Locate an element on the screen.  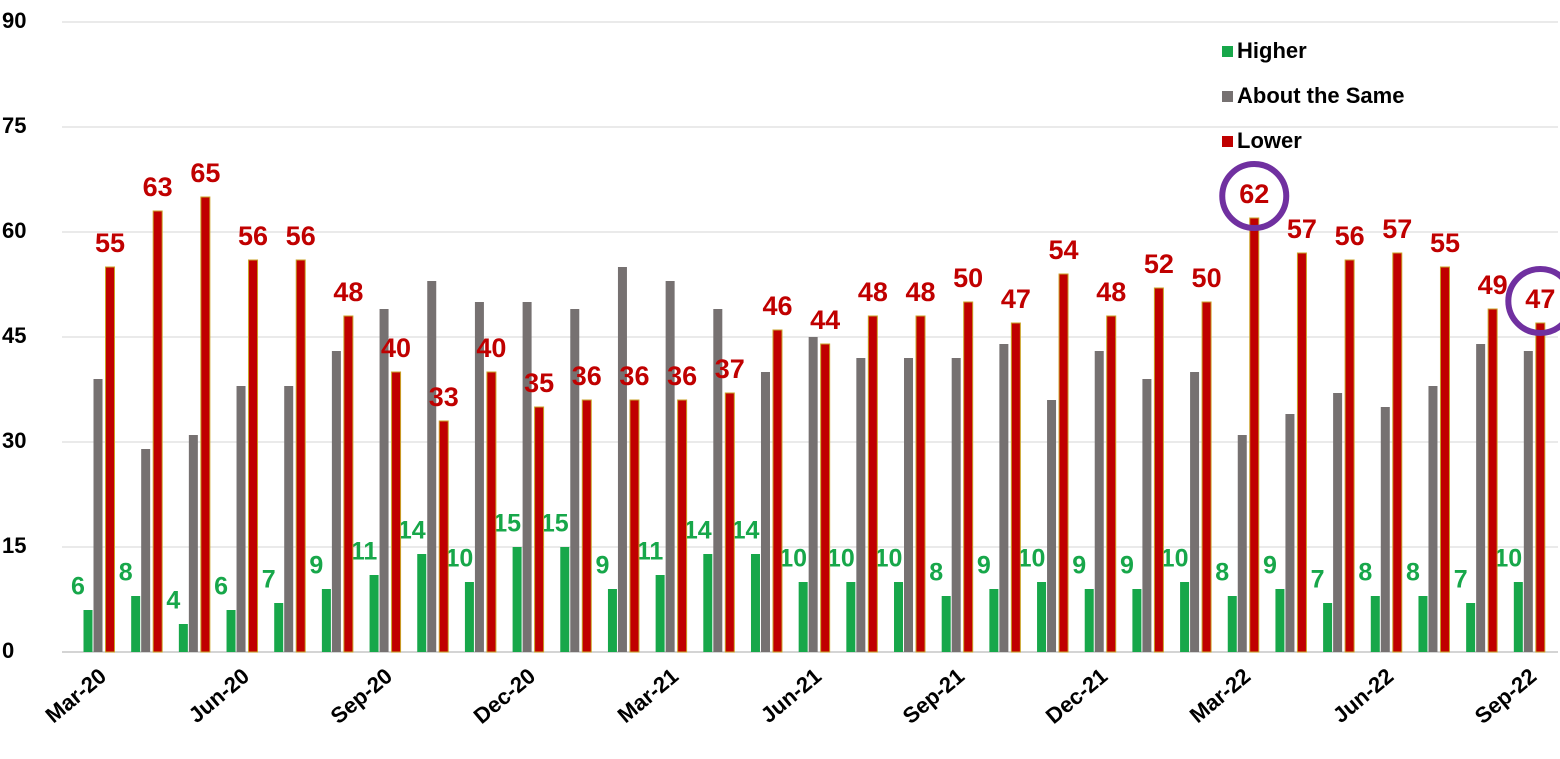
x-tick-label: Mar-22 is located at coordinates (1220, 695).